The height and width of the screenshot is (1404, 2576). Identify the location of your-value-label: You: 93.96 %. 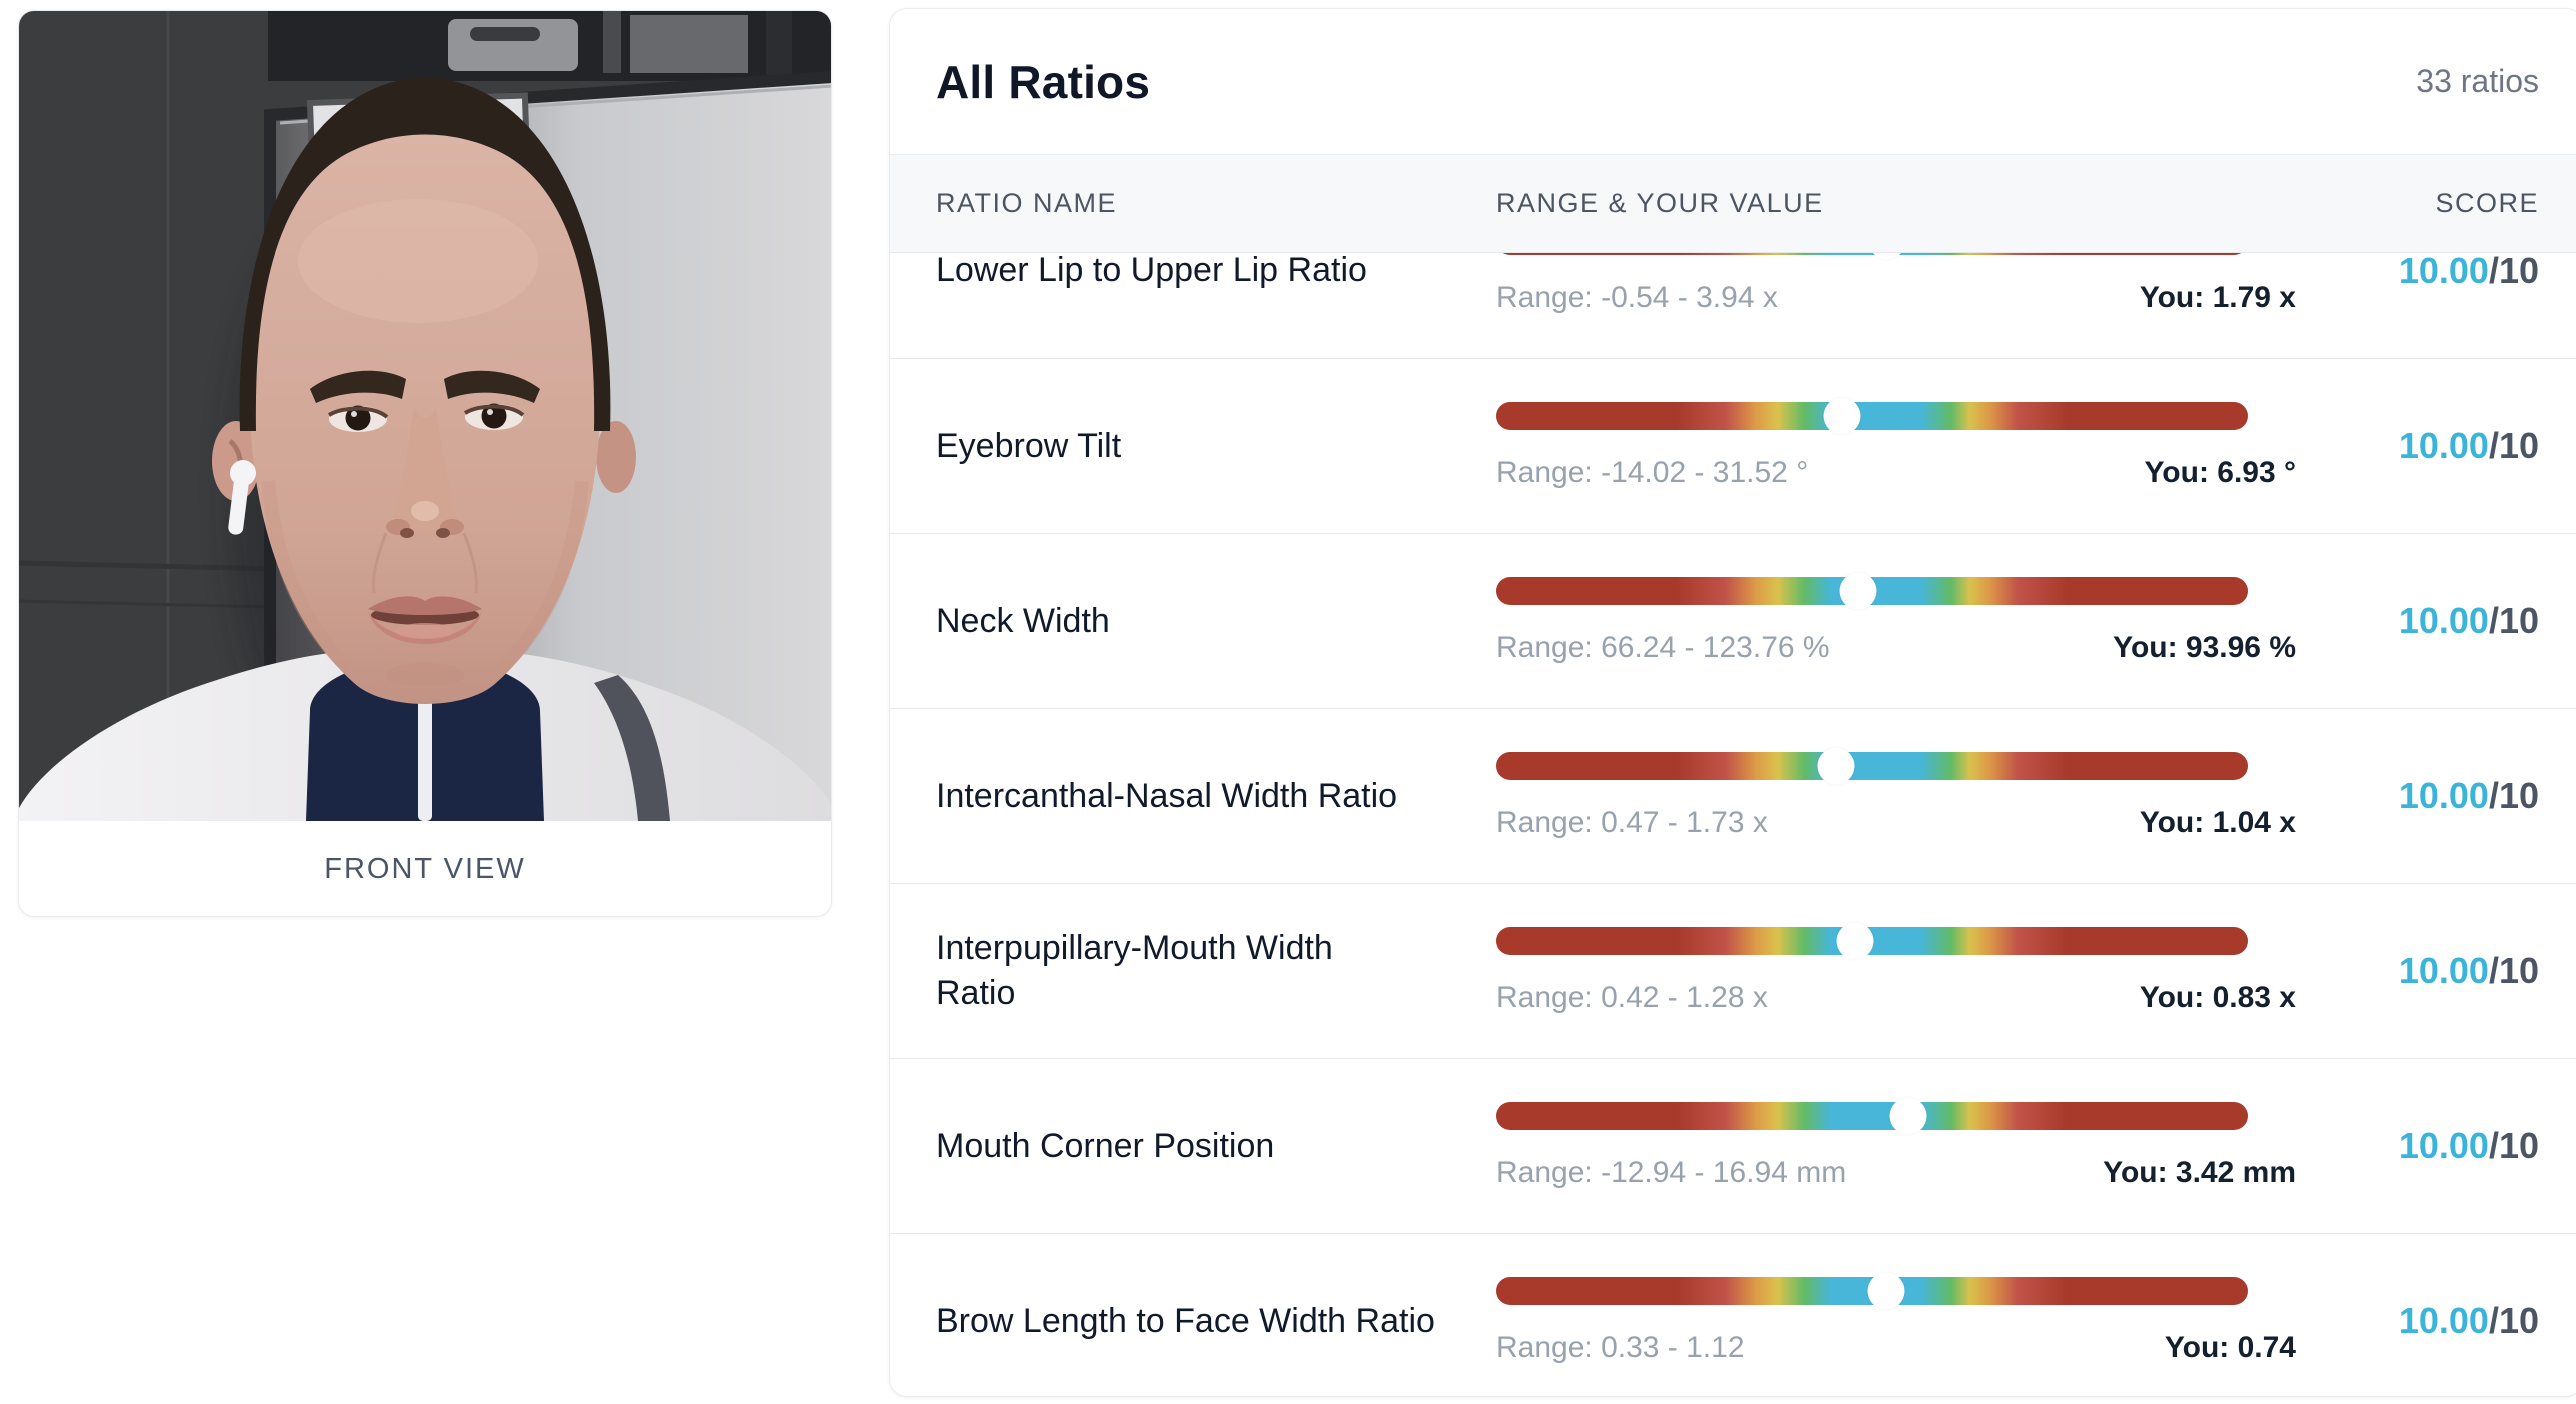
(2204, 647).